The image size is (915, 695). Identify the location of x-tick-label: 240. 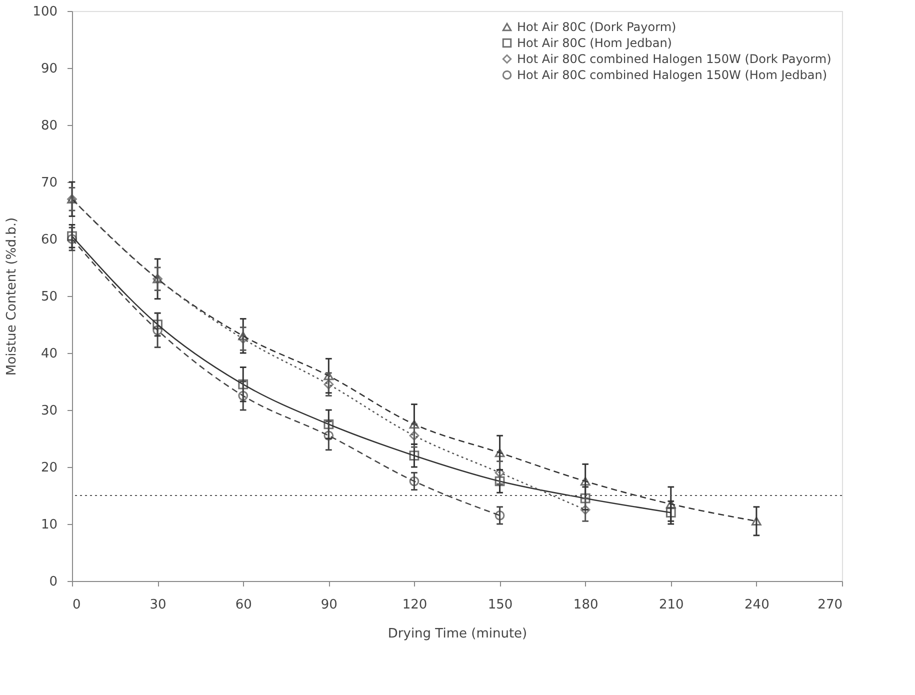
(757, 605).